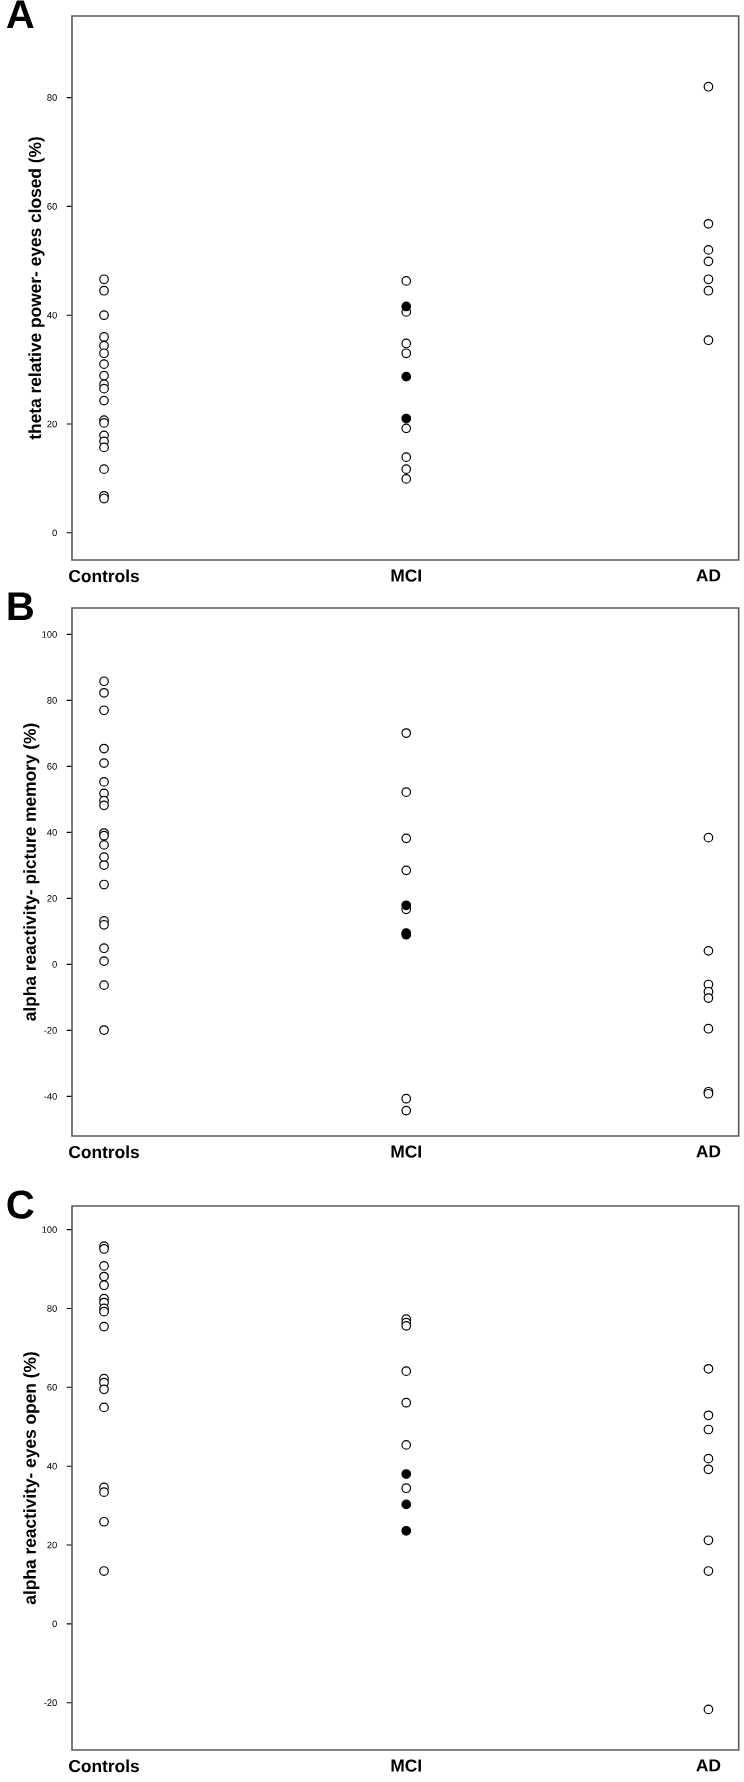 This screenshot has height=1782, width=744. Describe the element at coordinates (31, 1478) in the screenshot. I see `y-axis-title: alpha reactivity- eyes open (%)` at that location.